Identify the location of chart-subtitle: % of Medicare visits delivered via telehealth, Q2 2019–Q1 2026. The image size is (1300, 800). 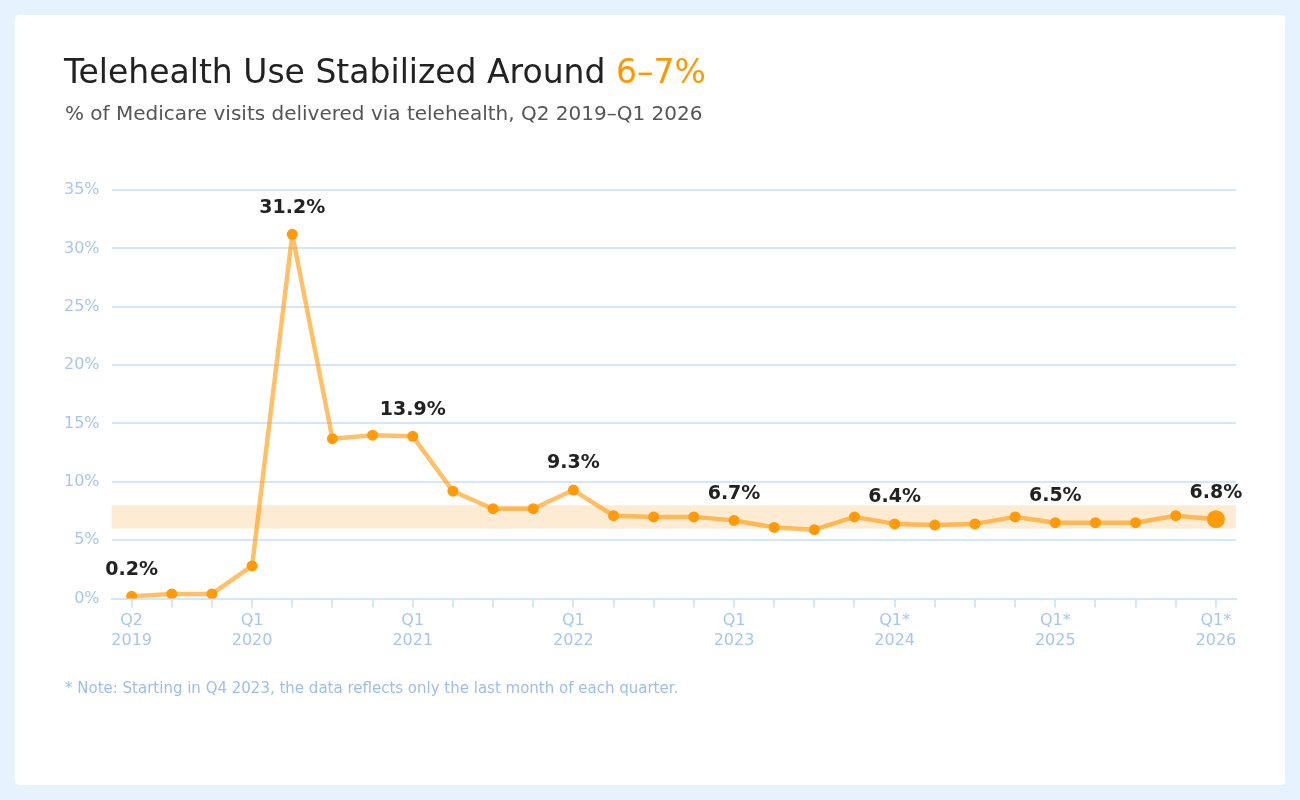
(384, 113).